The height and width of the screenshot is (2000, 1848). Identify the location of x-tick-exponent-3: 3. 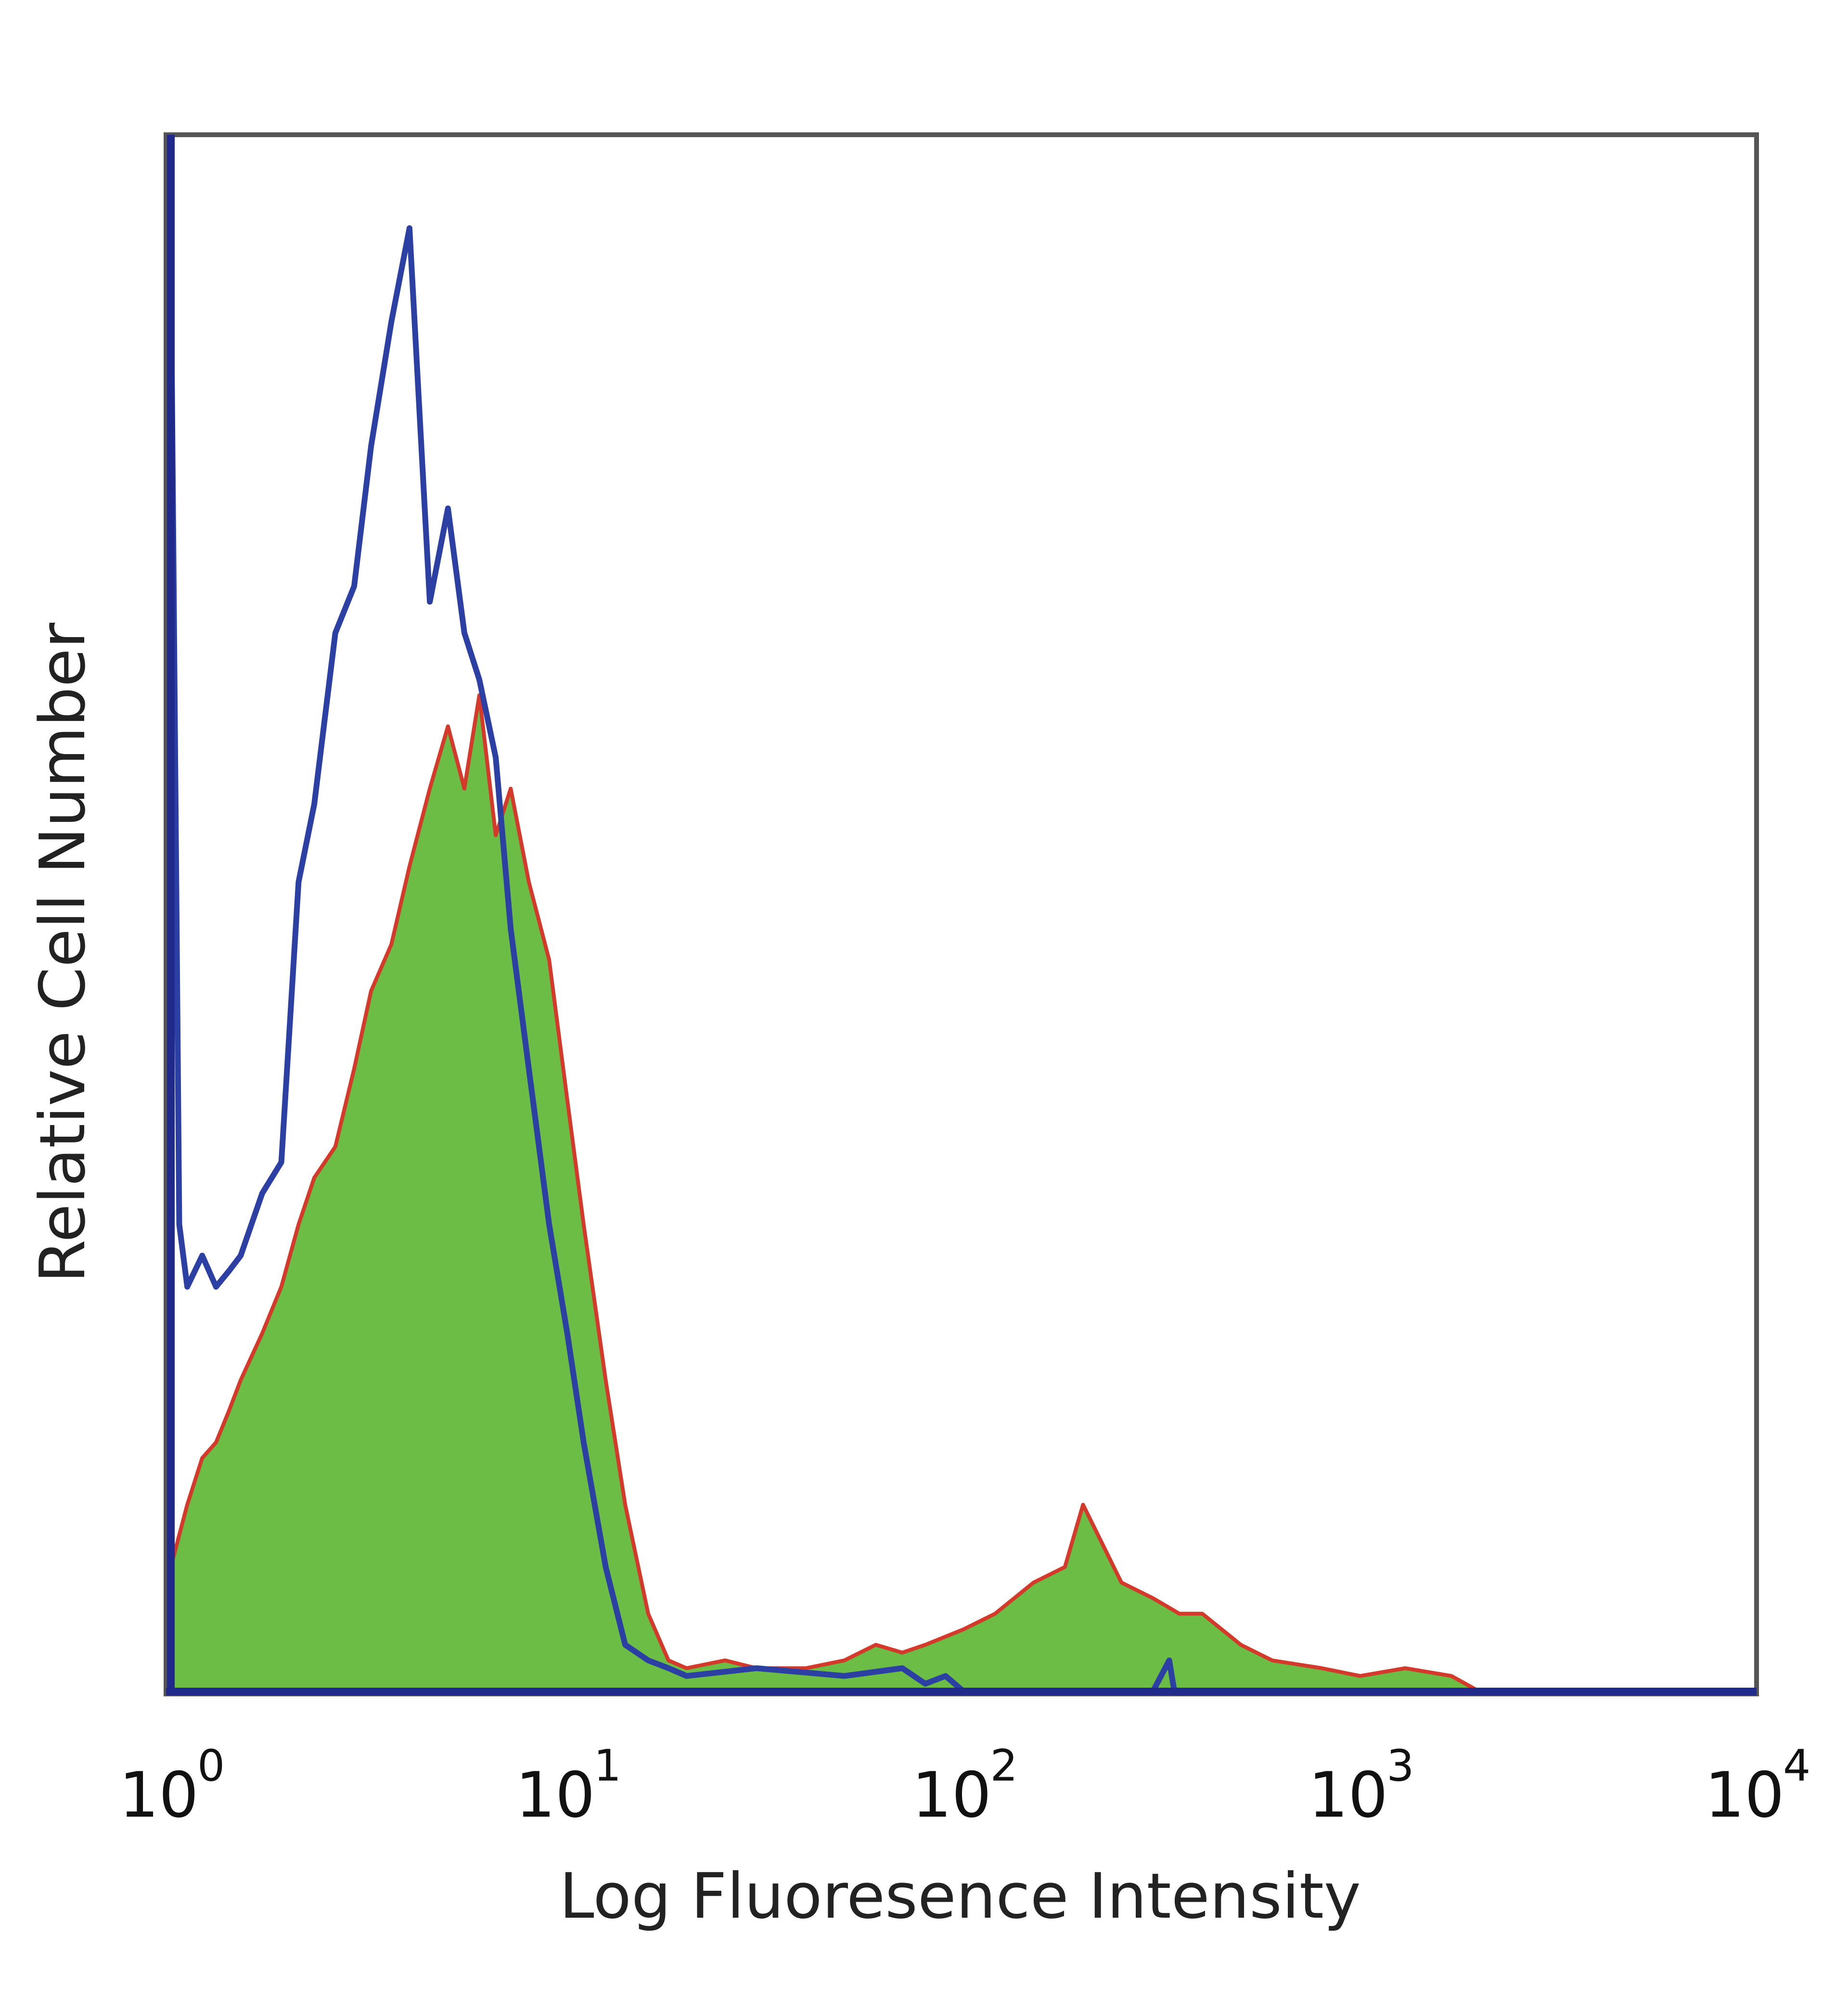
(1400, 1766).